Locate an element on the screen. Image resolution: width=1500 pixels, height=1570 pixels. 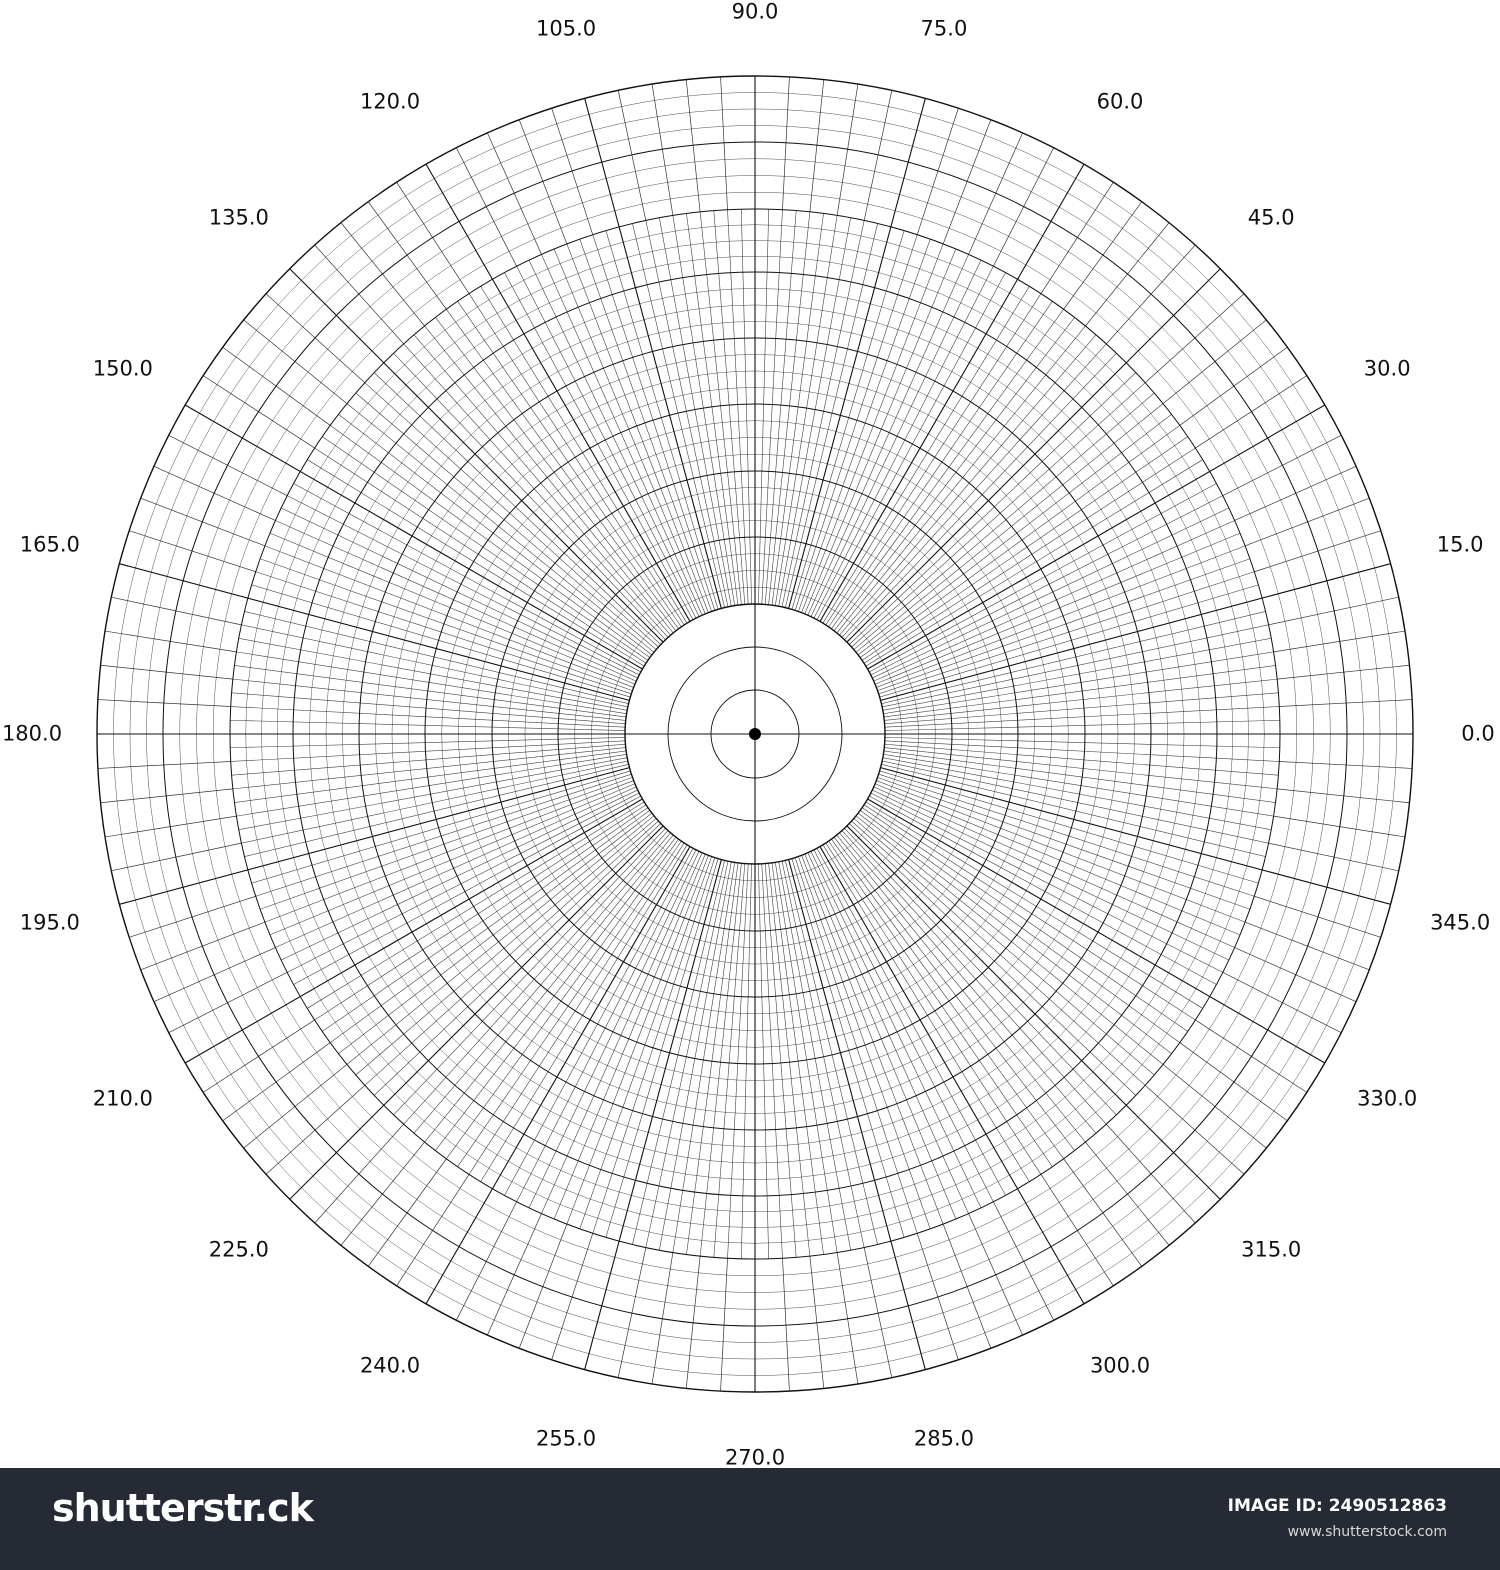
angle-label: 60.0 is located at coordinates (1120, 101).